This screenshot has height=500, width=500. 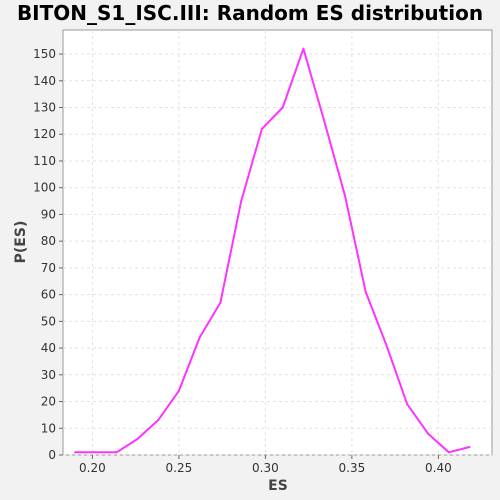 I want to click on y-tick-label: 150, so click(x=44, y=54).